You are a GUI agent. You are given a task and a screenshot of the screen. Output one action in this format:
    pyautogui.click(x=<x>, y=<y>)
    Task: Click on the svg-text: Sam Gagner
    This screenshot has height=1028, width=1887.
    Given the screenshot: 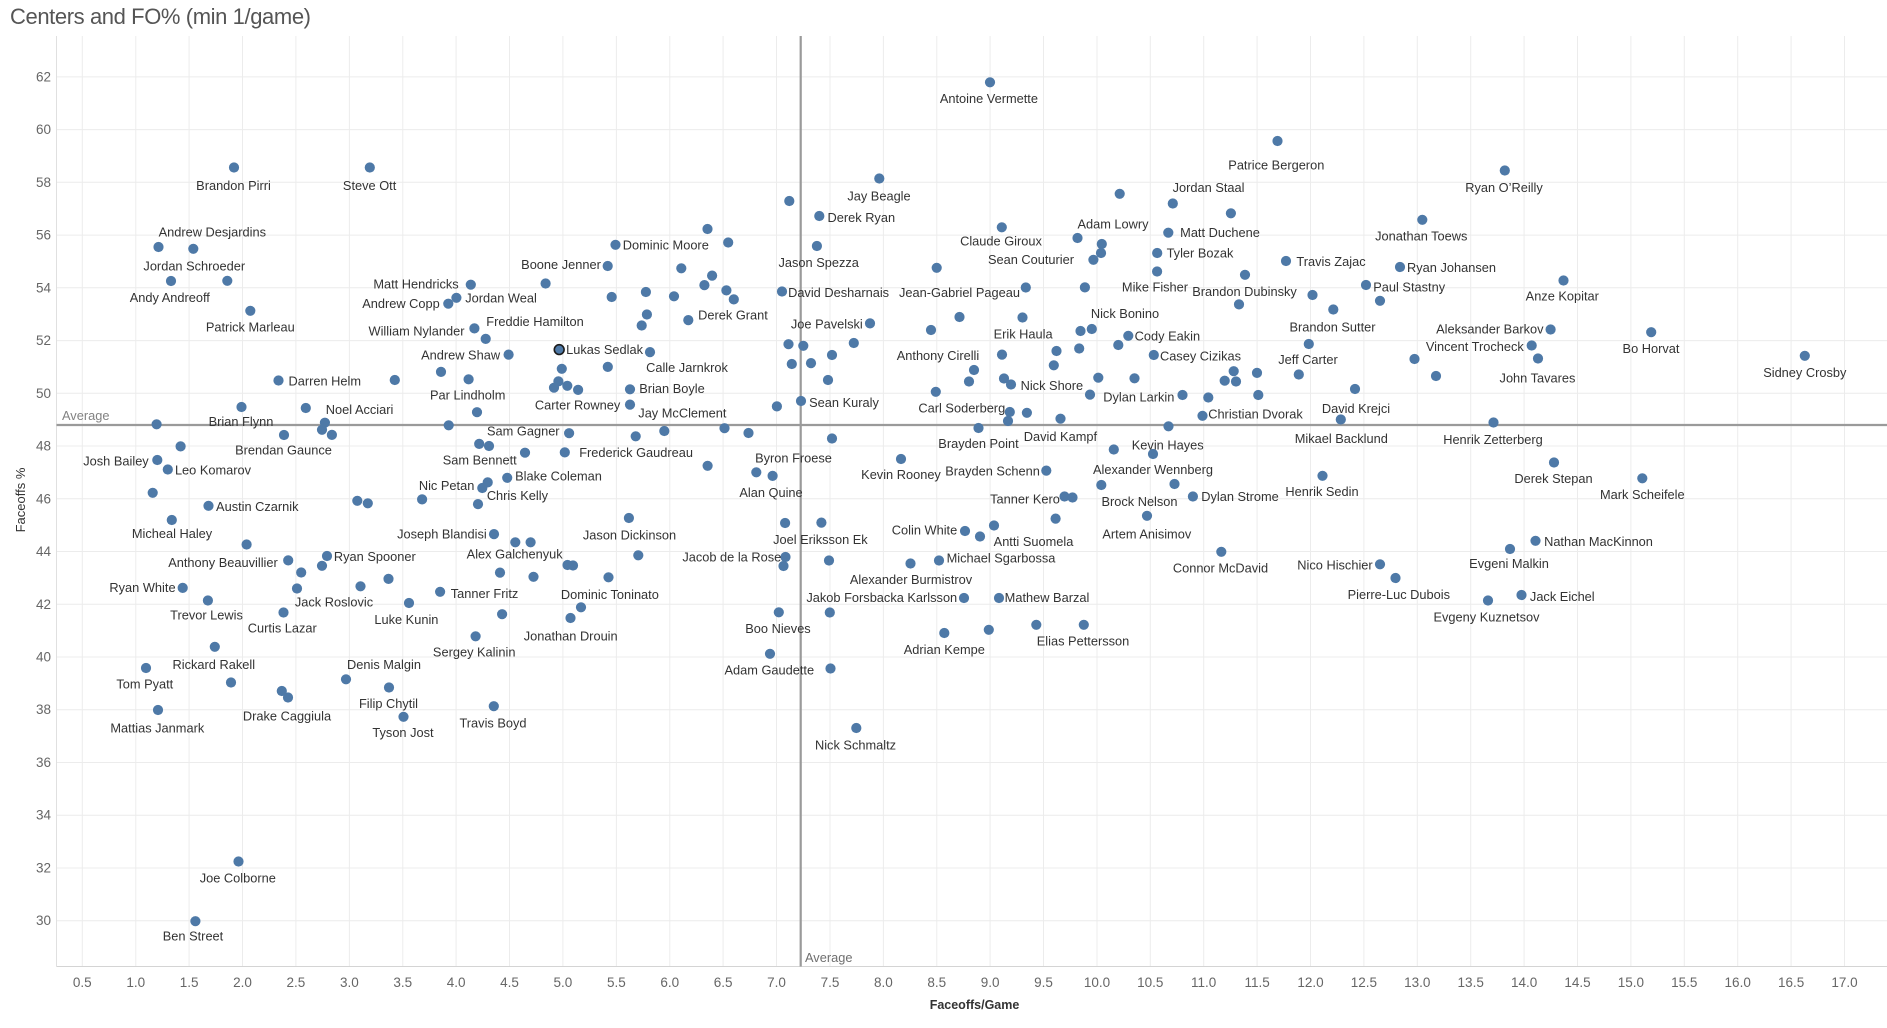 What is the action you would take?
    pyautogui.click(x=523, y=431)
    